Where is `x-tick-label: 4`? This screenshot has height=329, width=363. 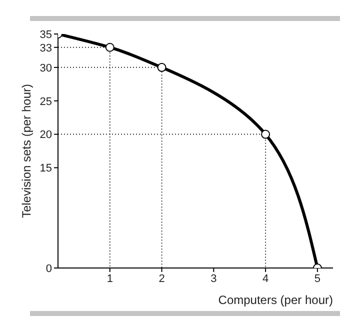
x-tick-label: 4 is located at coordinates (265, 278).